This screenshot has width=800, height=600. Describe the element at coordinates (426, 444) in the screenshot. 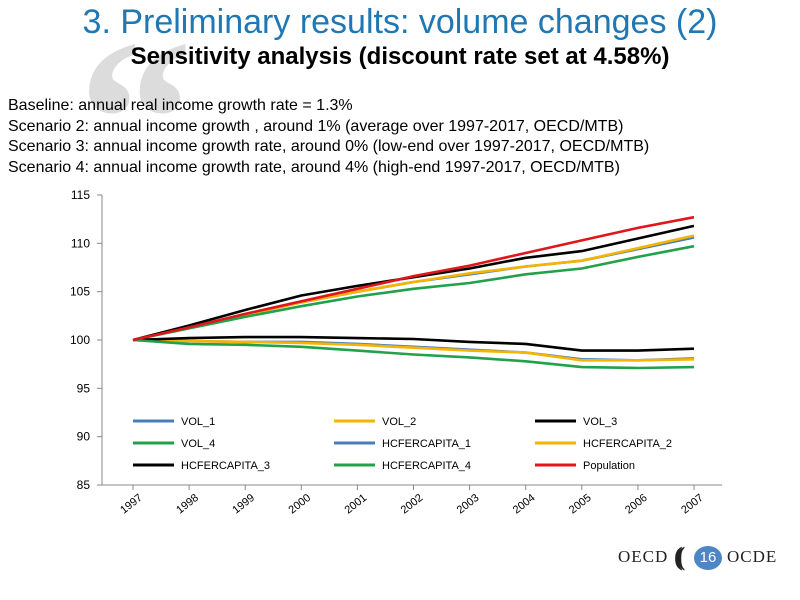

I see `legend-label: HCFERCAPITA_1` at that location.